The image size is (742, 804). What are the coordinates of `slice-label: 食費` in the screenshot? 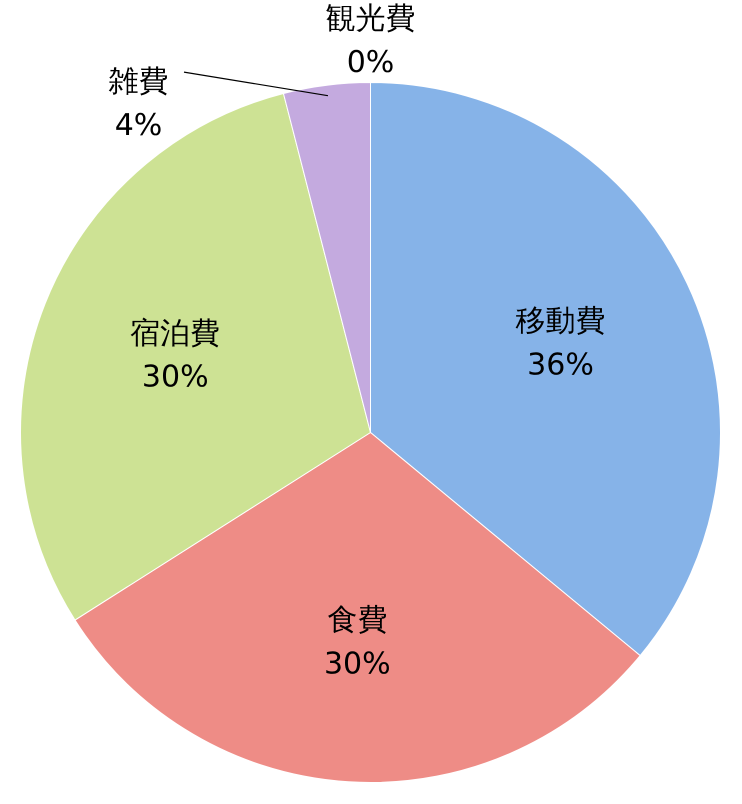 It's located at (357, 620).